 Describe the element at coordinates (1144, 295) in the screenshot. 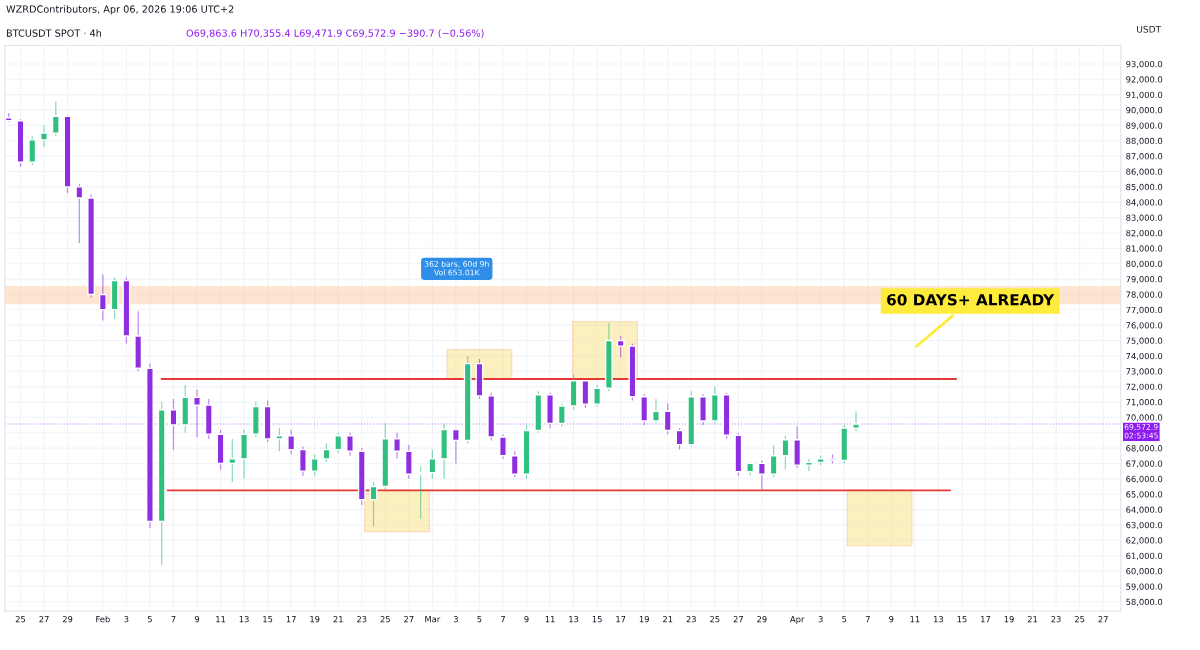

I see `y-tick-label: 78,000.0` at that location.